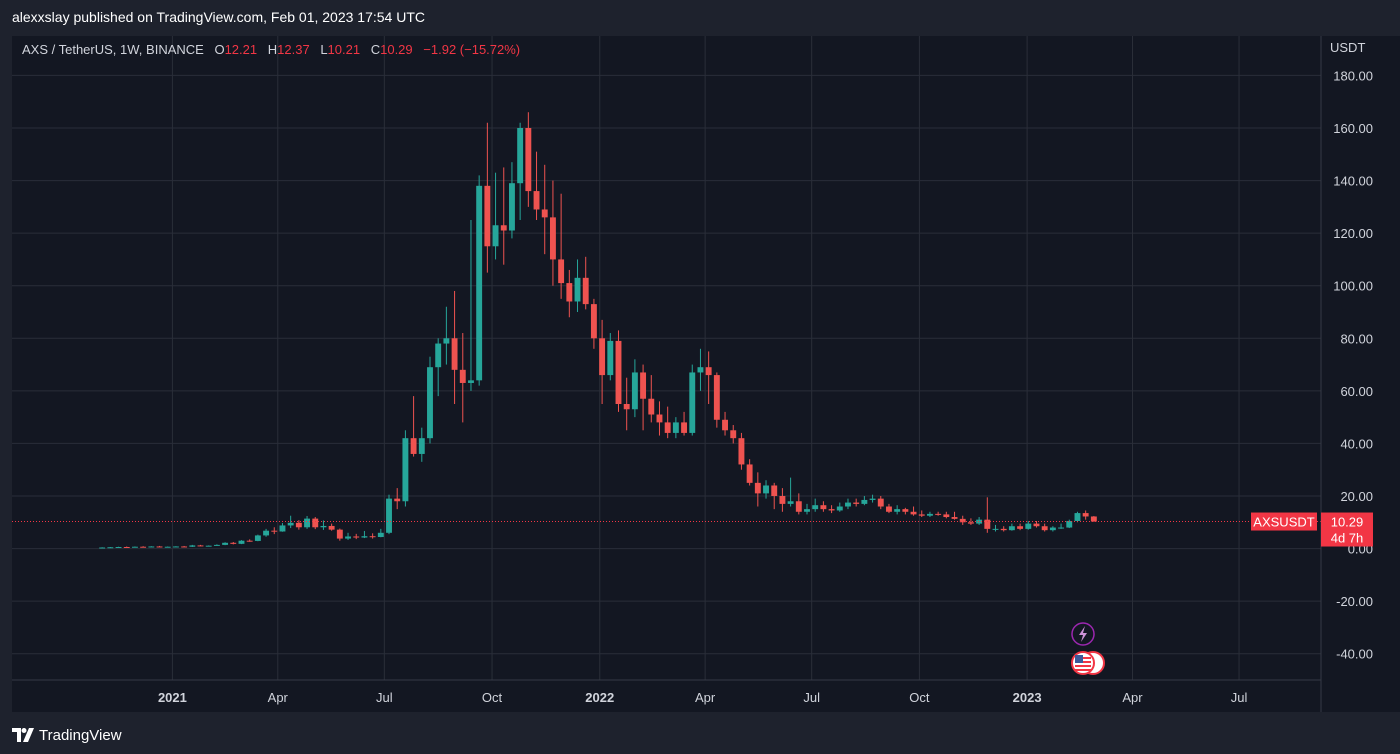 Image resolution: width=1400 pixels, height=754 pixels. What do you see at coordinates (1284, 521) in the screenshot?
I see `symbol-price-label-box` at bounding box center [1284, 521].